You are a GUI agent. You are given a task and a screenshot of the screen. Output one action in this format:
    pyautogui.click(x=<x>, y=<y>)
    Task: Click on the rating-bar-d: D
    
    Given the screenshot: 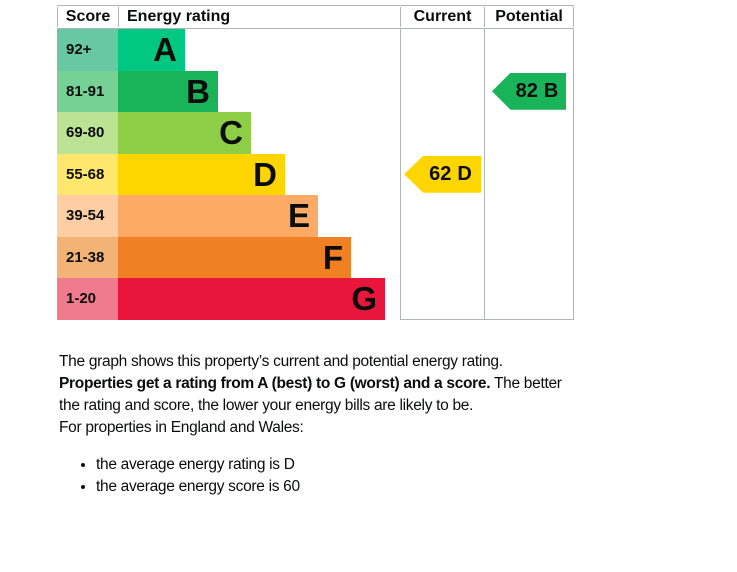 What is the action you would take?
    pyautogui.click(x=201, y=174)
    